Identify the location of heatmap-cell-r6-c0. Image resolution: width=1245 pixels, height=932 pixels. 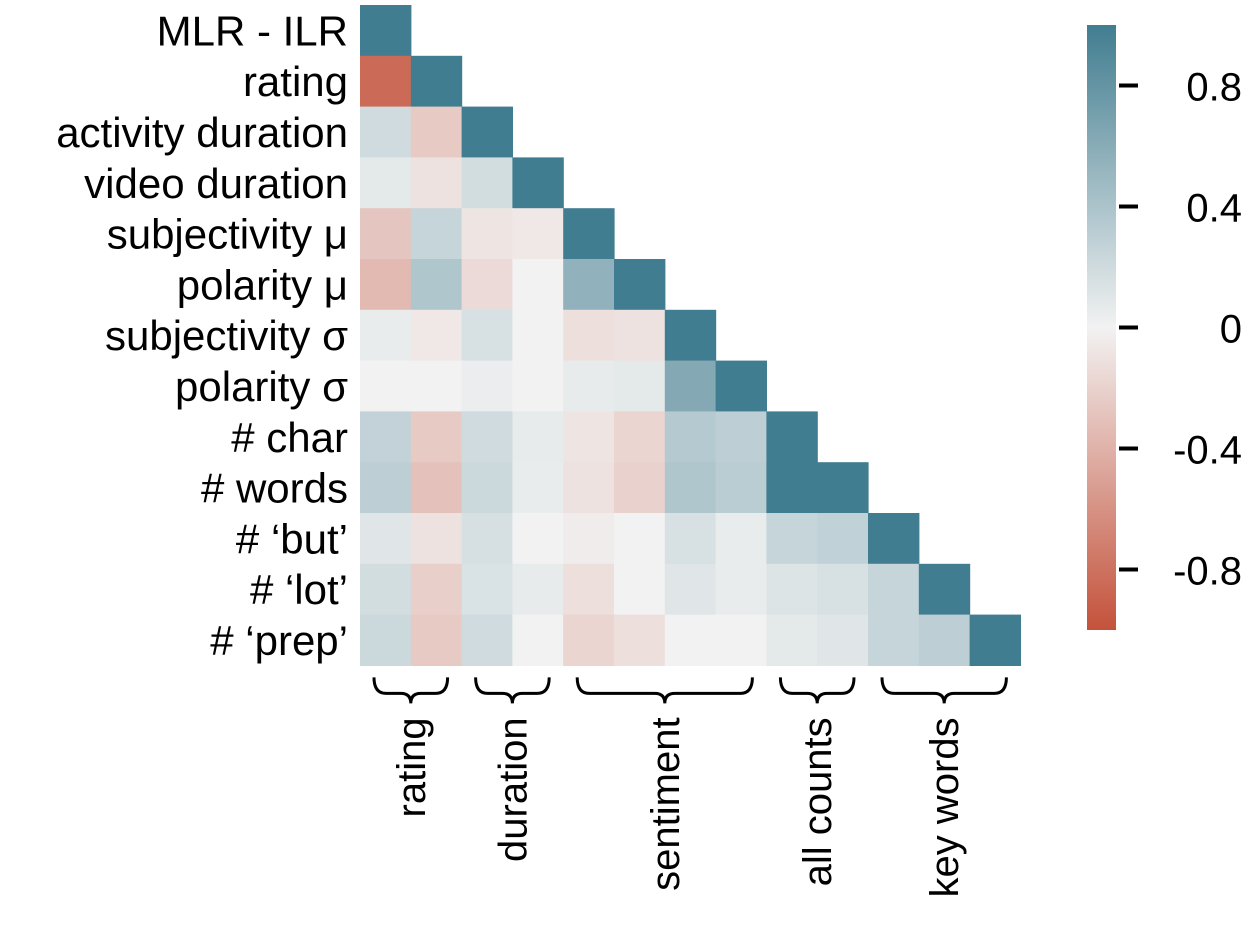
(386, 335).